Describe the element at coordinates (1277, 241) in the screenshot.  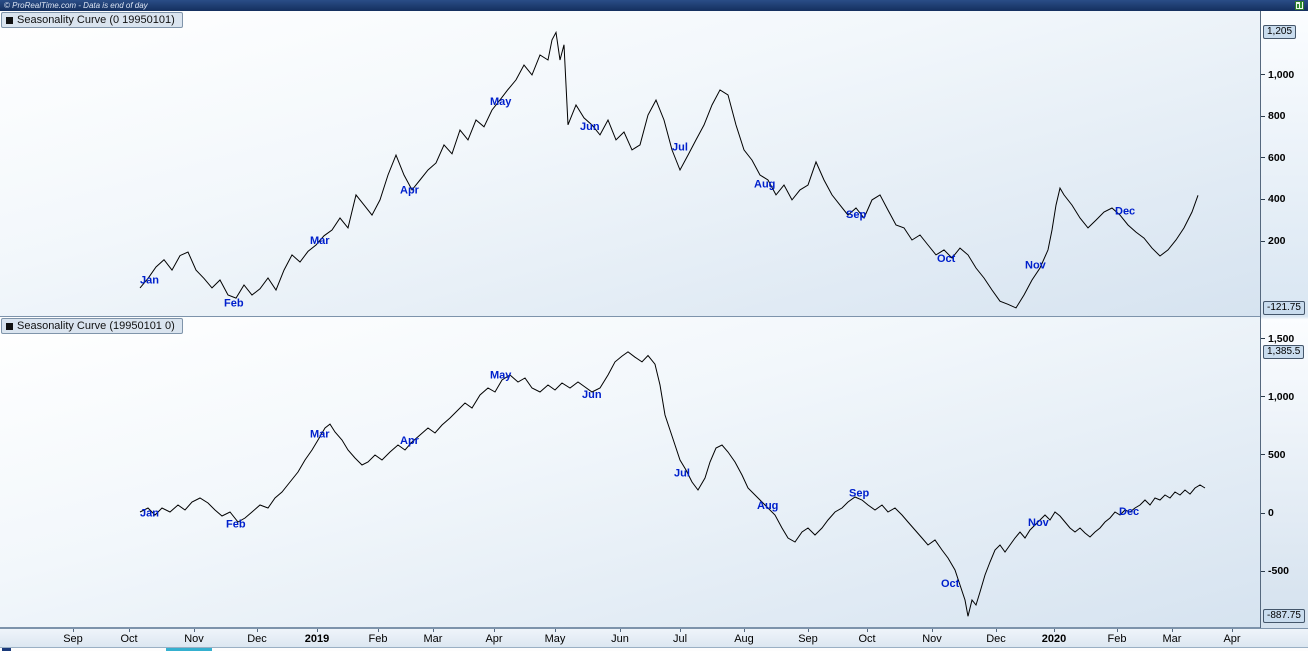
I see `y-tick-label: 200` at that location.